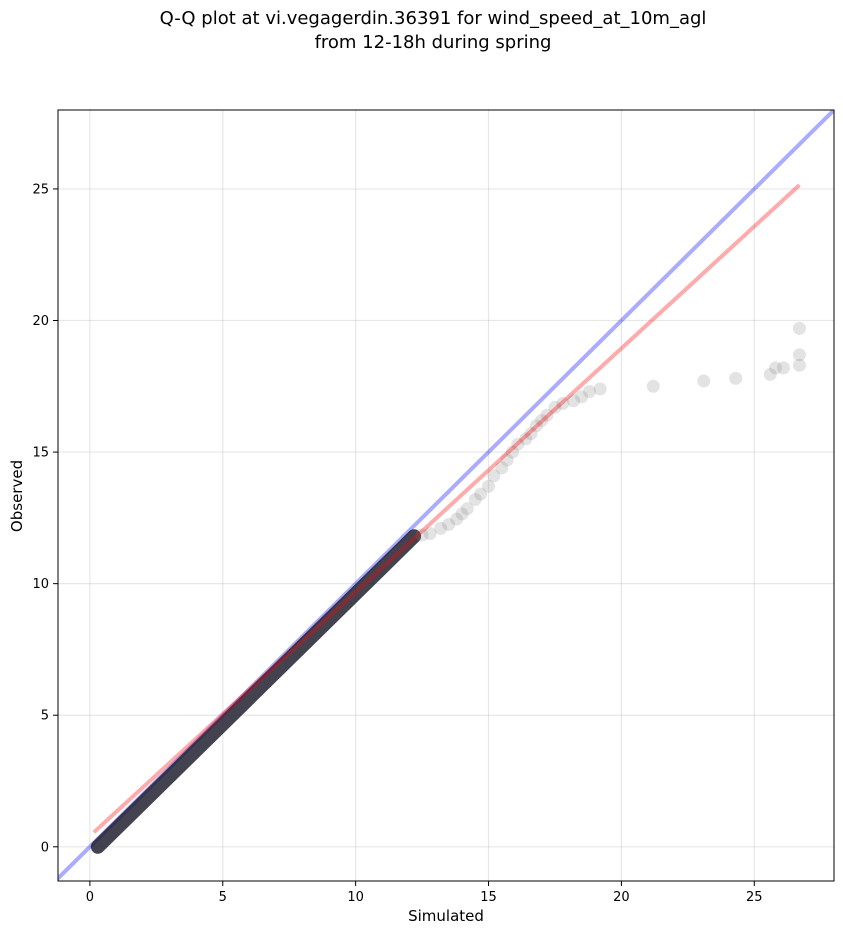 The image size is (843, 934). I want to click on quantile-band, so click(256, 691).